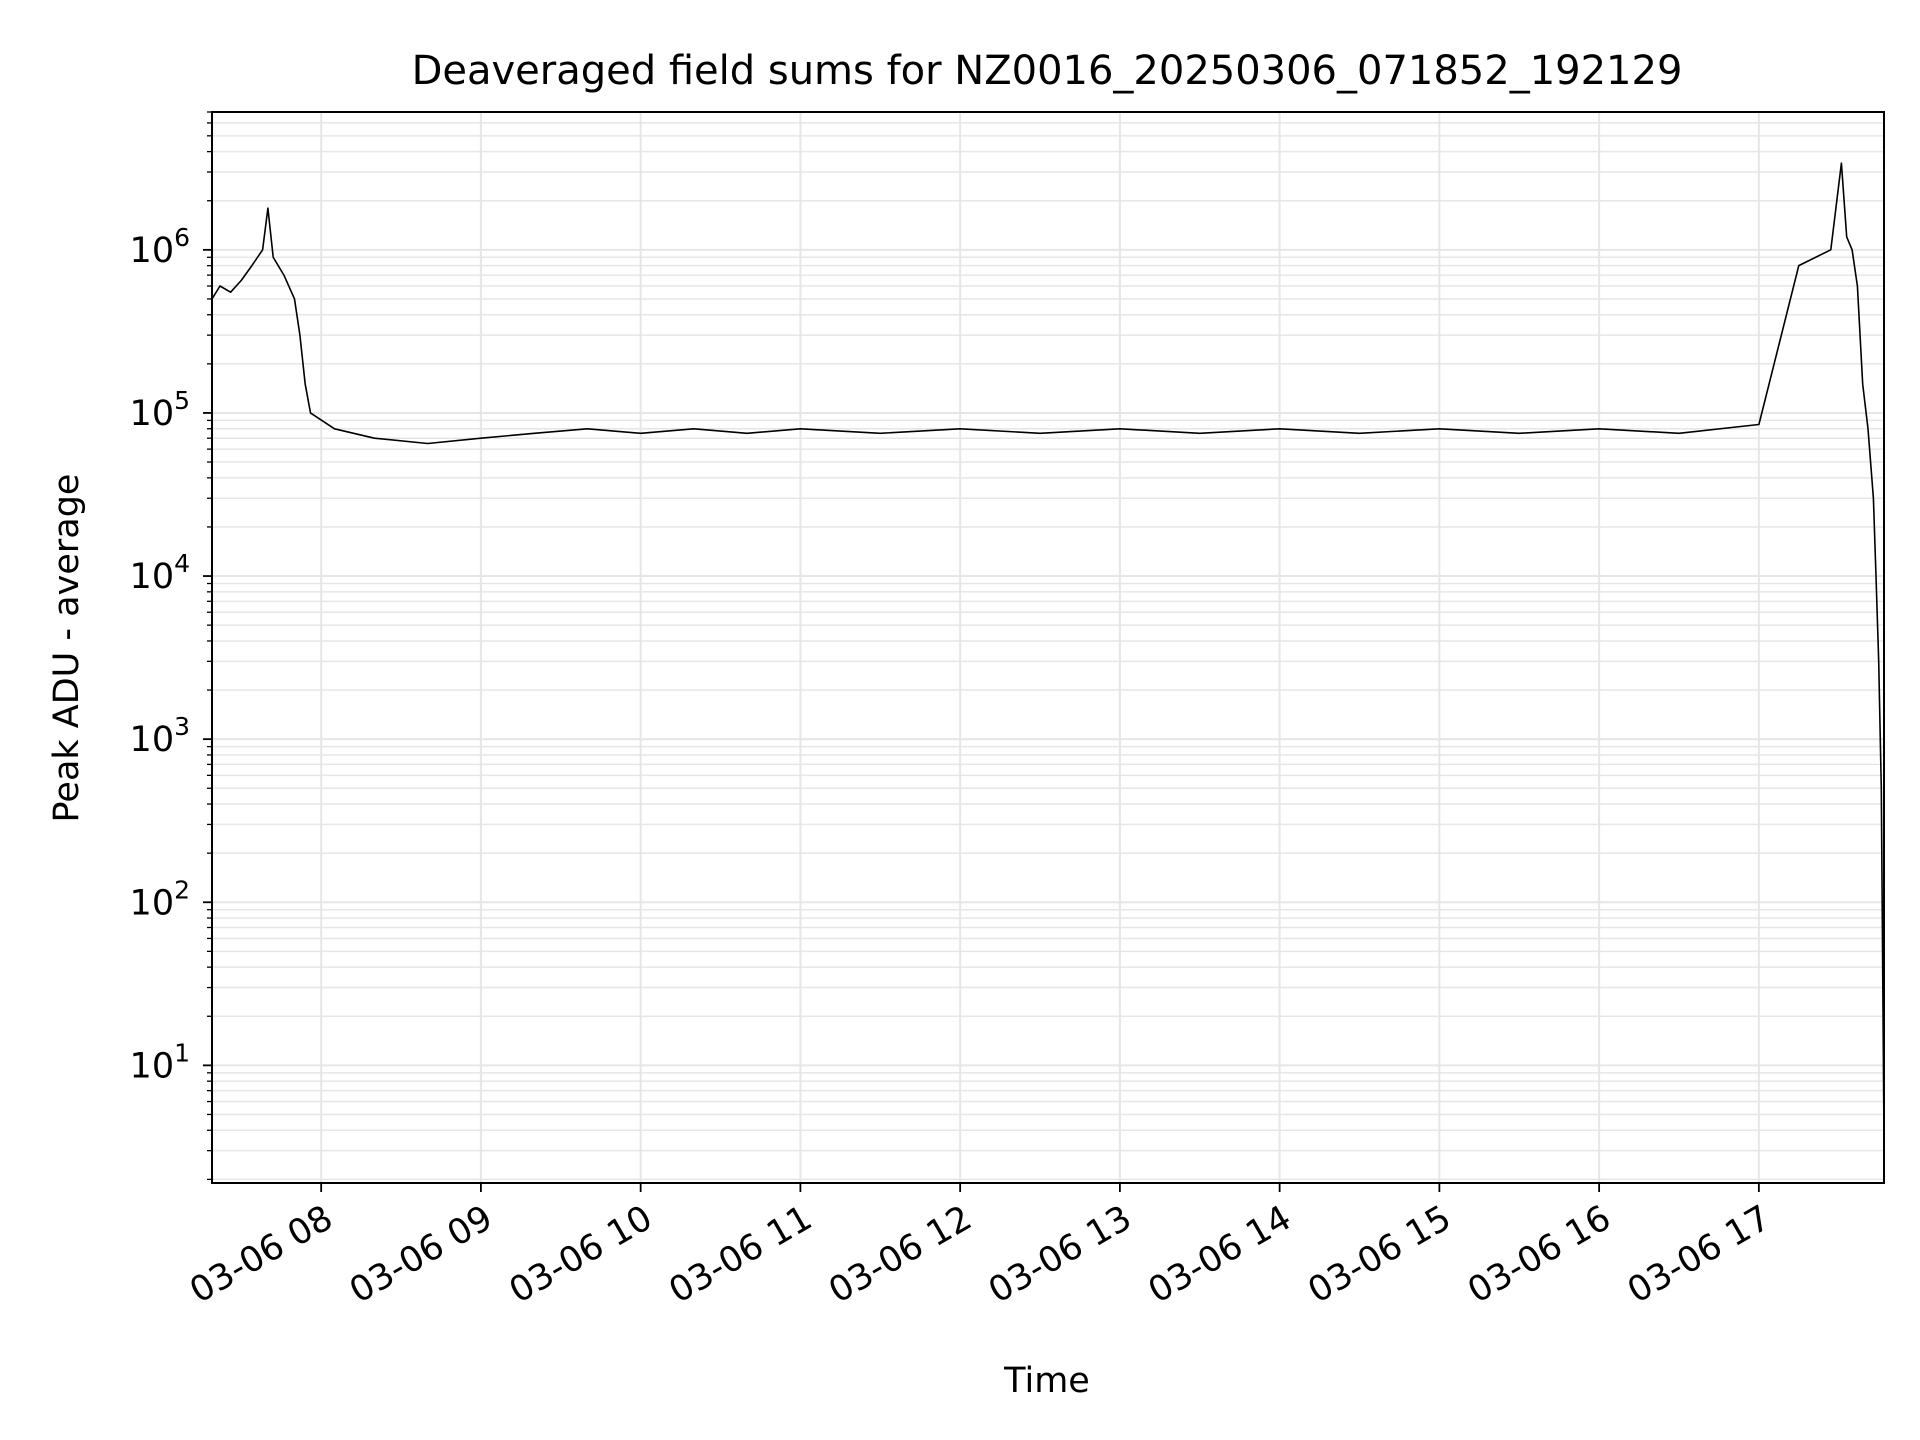 This screenshot has width=1920, height=1440. Describe the element at coordinates (160, 247) in the screenshot. I see `y-tick-label: 10⁶` at that location.